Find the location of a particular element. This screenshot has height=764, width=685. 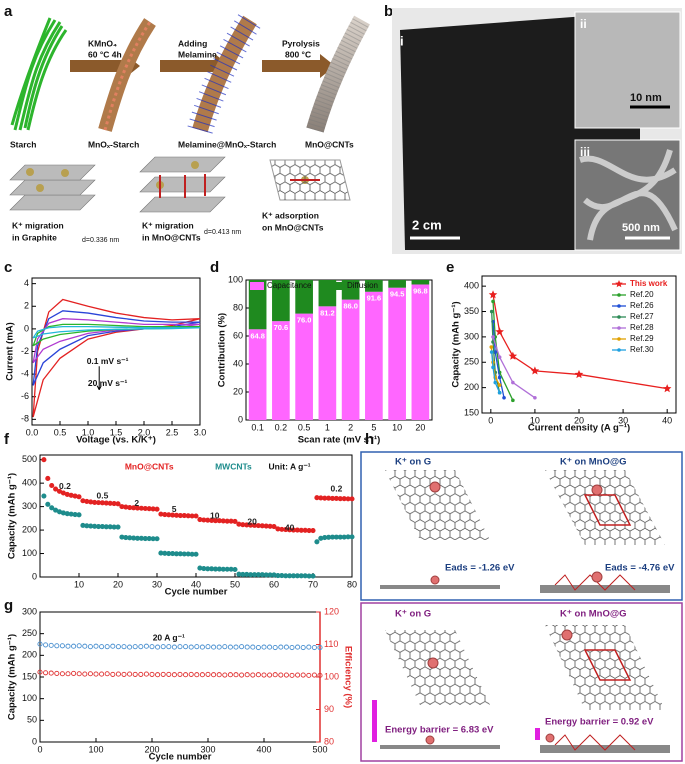

x-axis-label: Cycle number is located at coordinates (180, 757).